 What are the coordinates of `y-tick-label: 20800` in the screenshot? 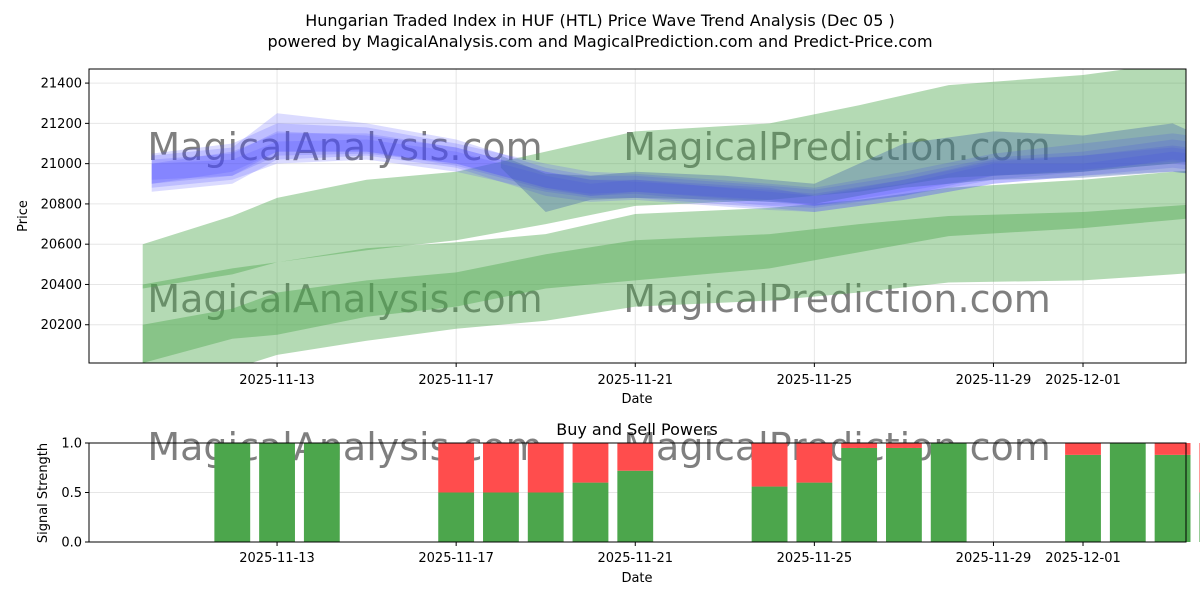 It's located at (61, 204).